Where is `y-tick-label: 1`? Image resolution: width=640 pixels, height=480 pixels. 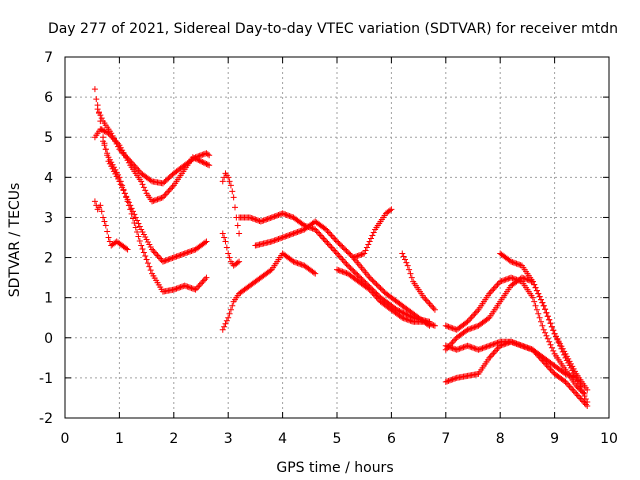
y-tick-label: 1 is located at coordinates (48, 299).